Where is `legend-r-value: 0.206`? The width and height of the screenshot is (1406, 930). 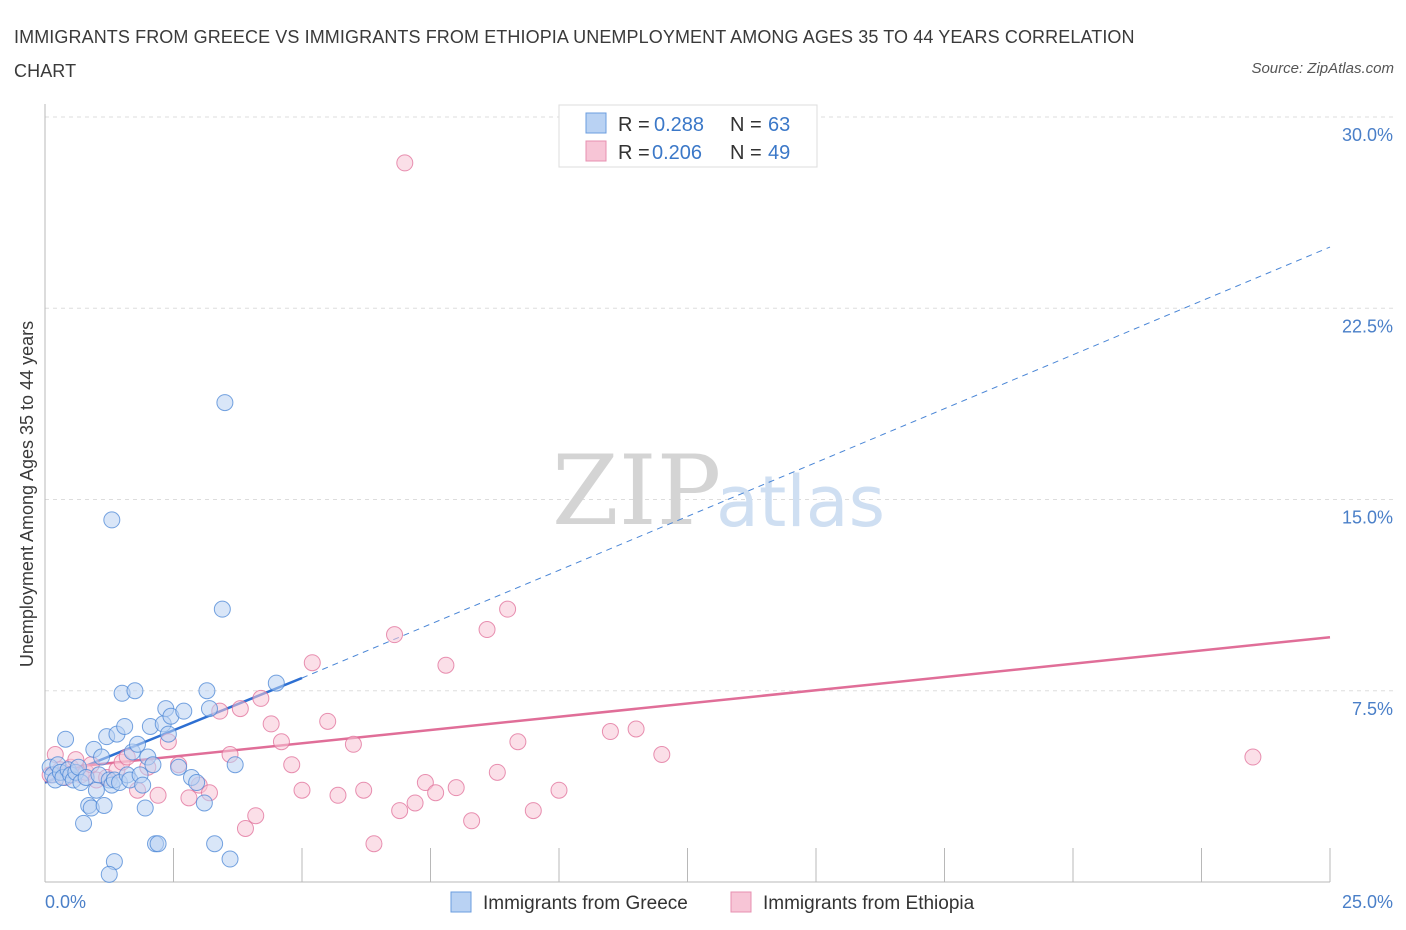 legend-r-value: 0.206 is located at coordinates (677, 153).